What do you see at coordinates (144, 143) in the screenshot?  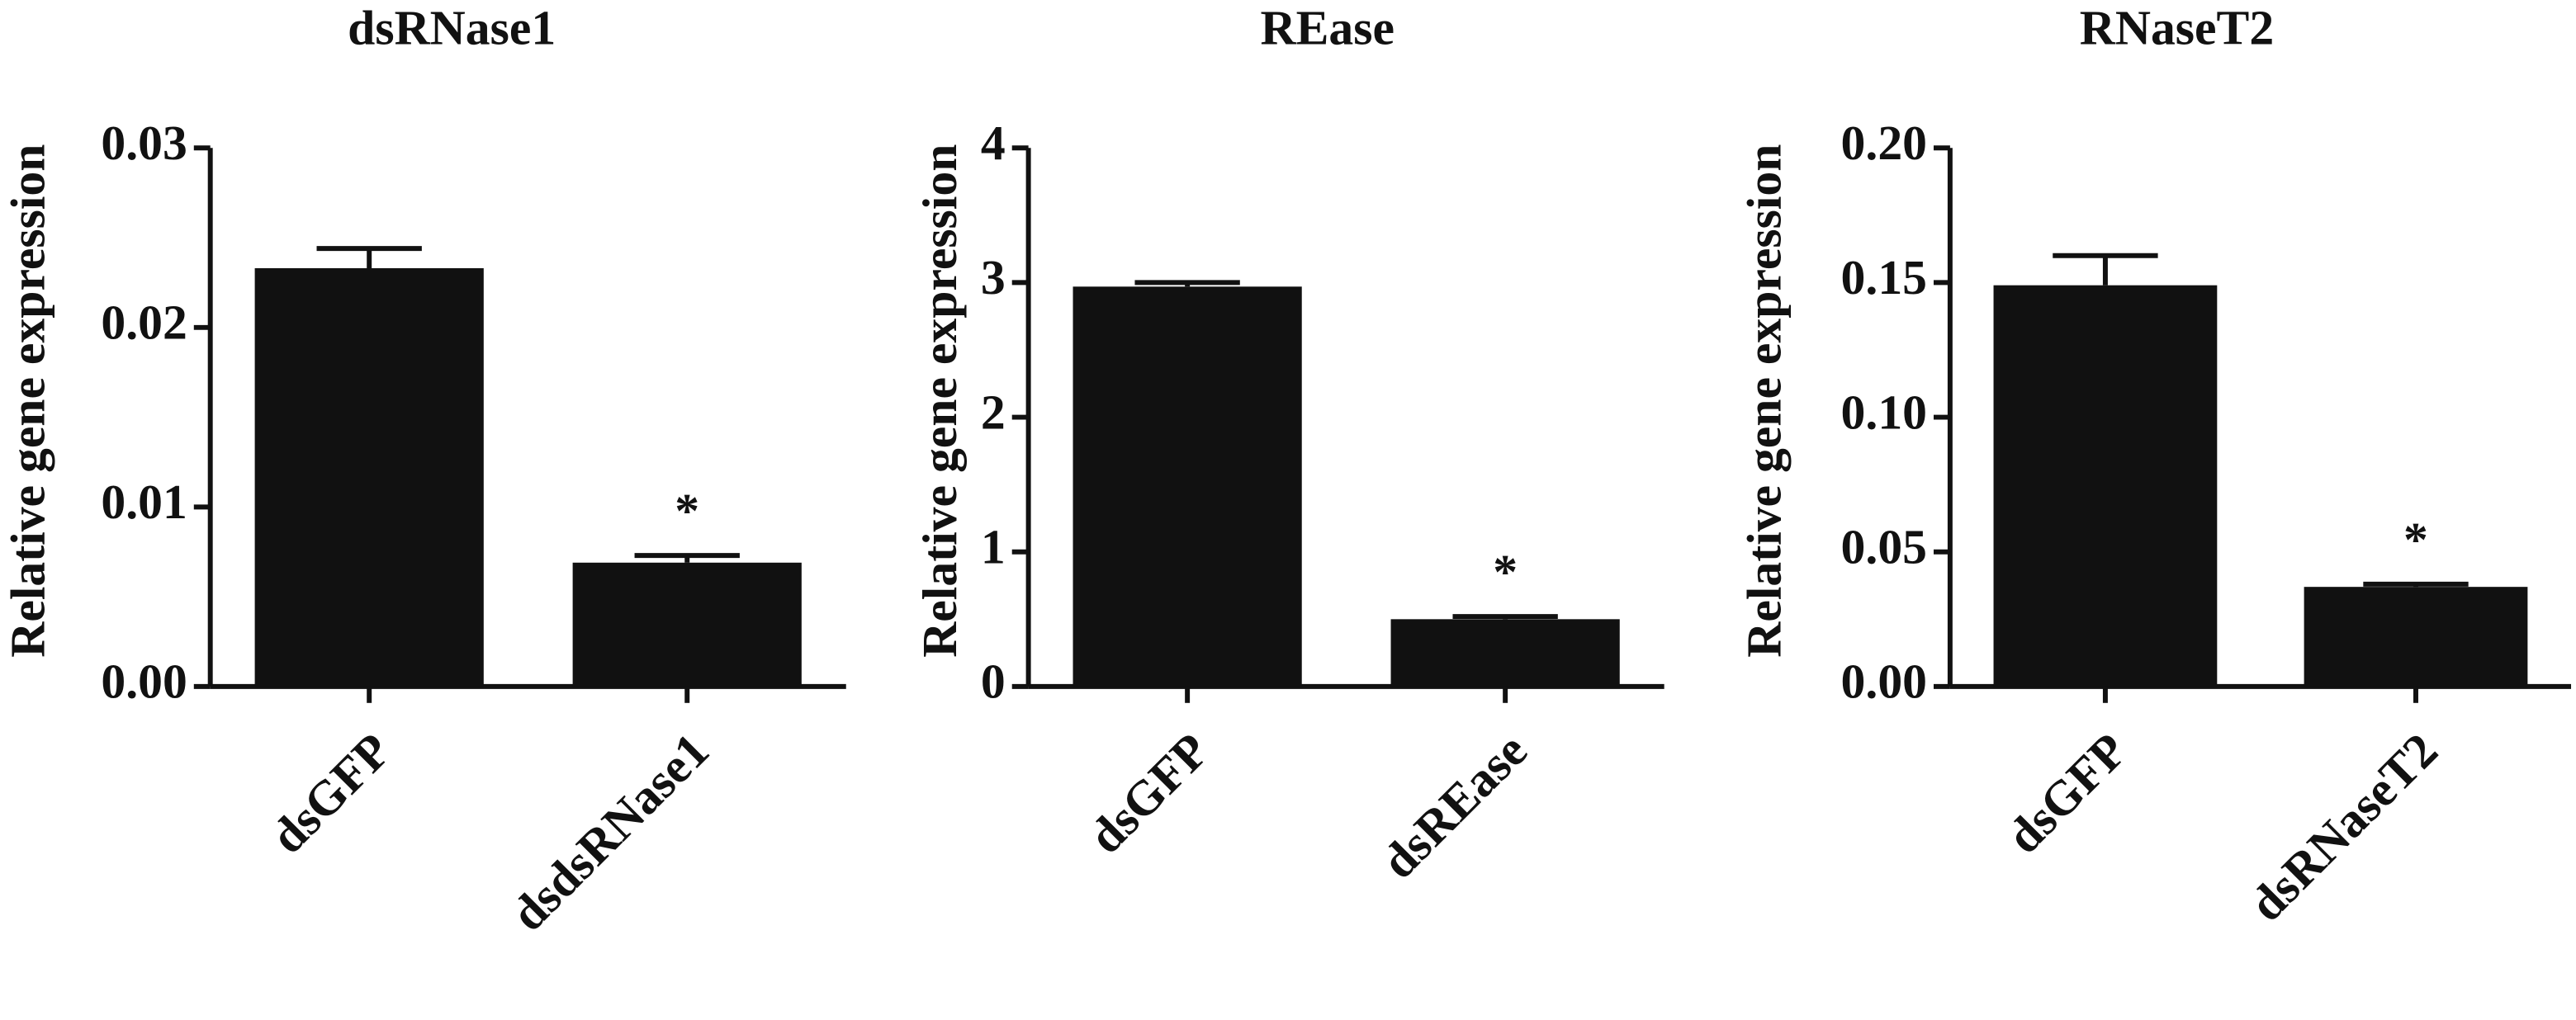 I see `y-tick-label: 0.03` at bounding box center [144, 143].